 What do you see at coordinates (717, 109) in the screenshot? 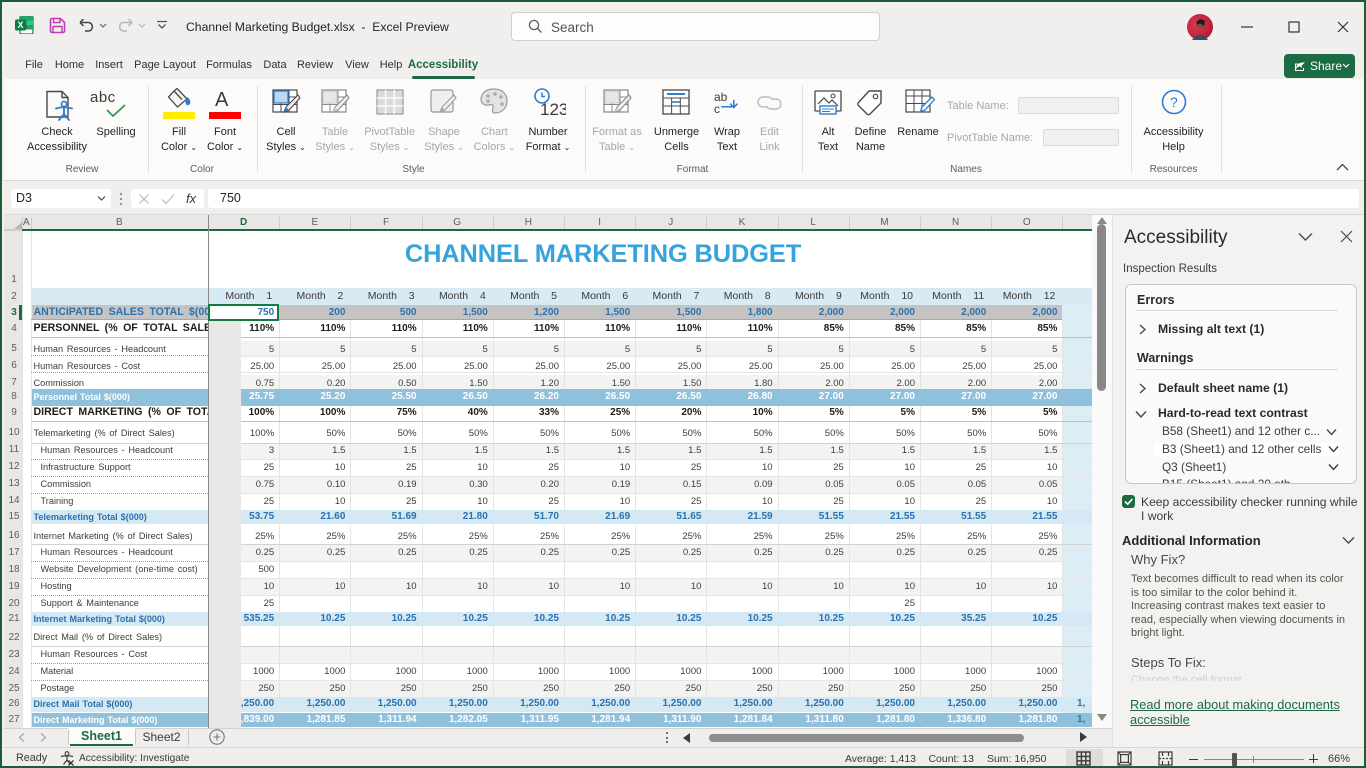
I see `svg-text: c` at bounding box center [717, 109].